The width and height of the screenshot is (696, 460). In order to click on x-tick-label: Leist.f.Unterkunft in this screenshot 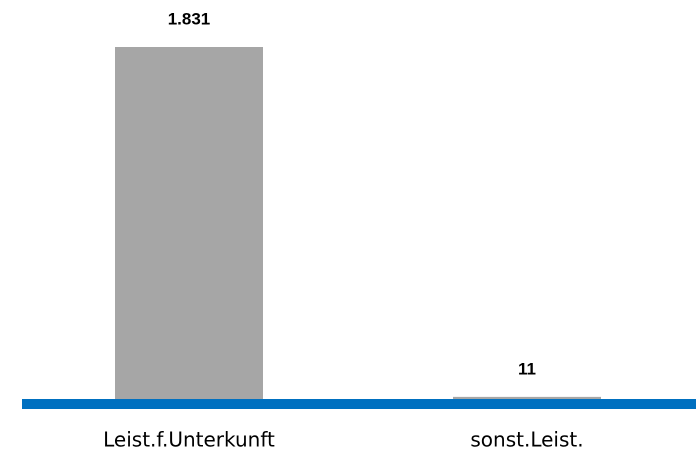, I will do `click(189, 440)`.